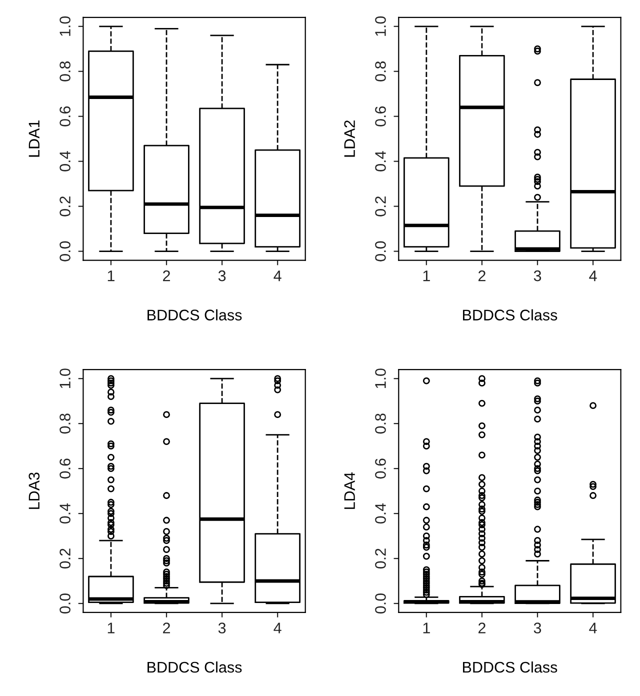 This screenshot has height=696, width=640. Describe the element at coordinates (349, 490) in the screenshot. I see `y-axis-title: LDA4` at that location.